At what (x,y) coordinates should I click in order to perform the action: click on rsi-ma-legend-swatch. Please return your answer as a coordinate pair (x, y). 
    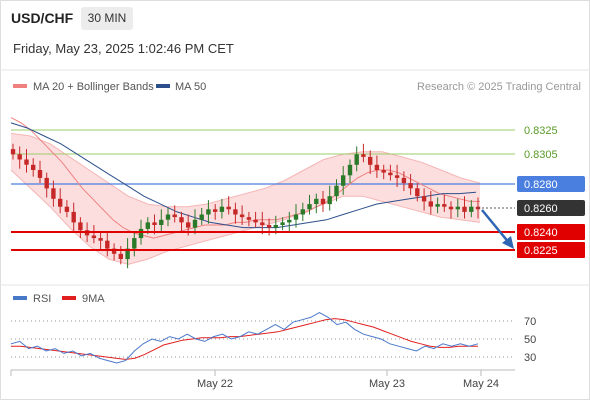
    Looking at the image, I should click on (69, 298).